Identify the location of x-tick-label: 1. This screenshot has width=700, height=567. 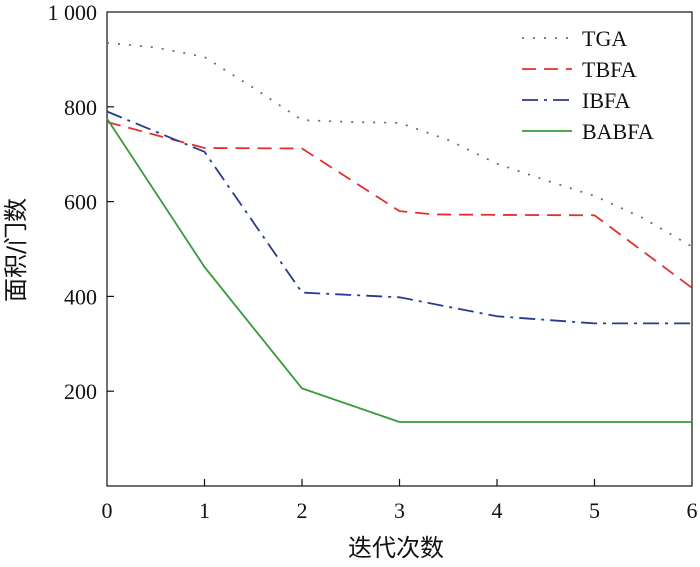
(204, 510).